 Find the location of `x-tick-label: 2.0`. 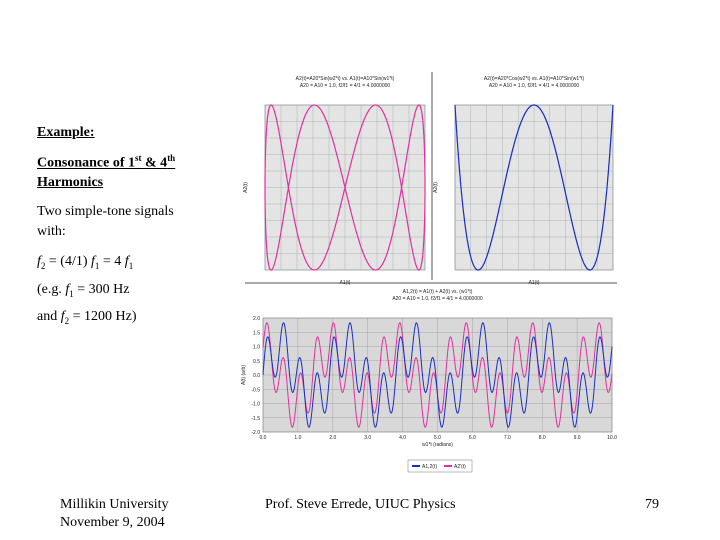

x-tick-label: 2.0 is located at coordinates (332, 438).